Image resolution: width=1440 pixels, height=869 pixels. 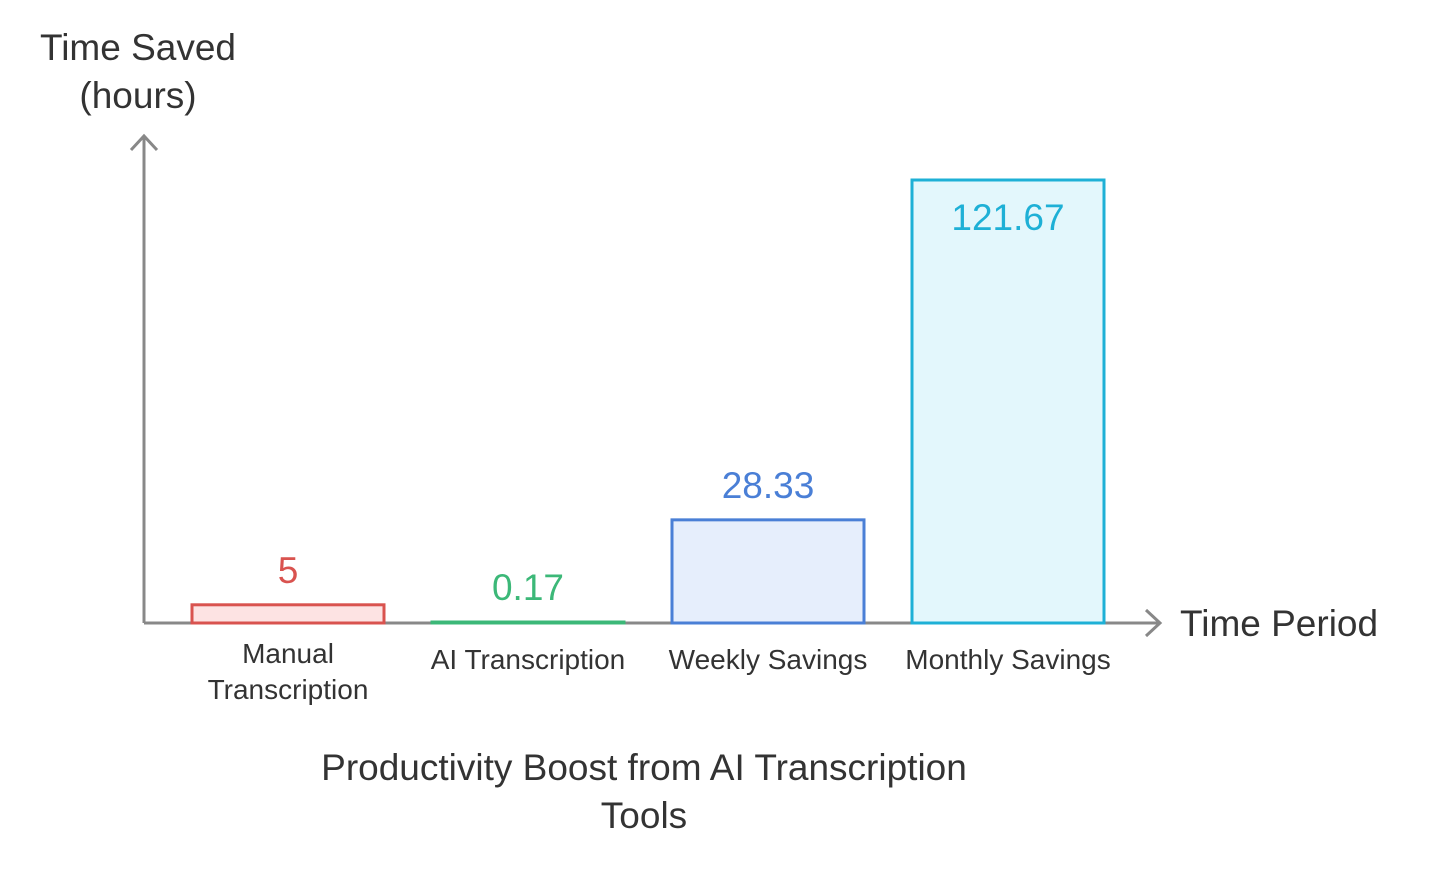 I want to click on x-tick-label: AI Transcription, so click(x=528, y=659).